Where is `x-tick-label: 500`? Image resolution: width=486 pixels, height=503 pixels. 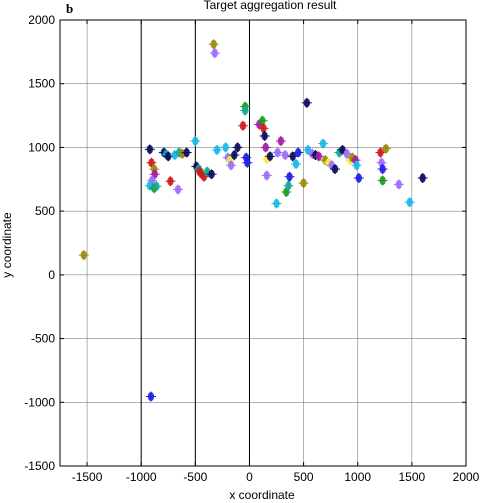
x-tick-label: 500 is located at coordinates (304, 477).